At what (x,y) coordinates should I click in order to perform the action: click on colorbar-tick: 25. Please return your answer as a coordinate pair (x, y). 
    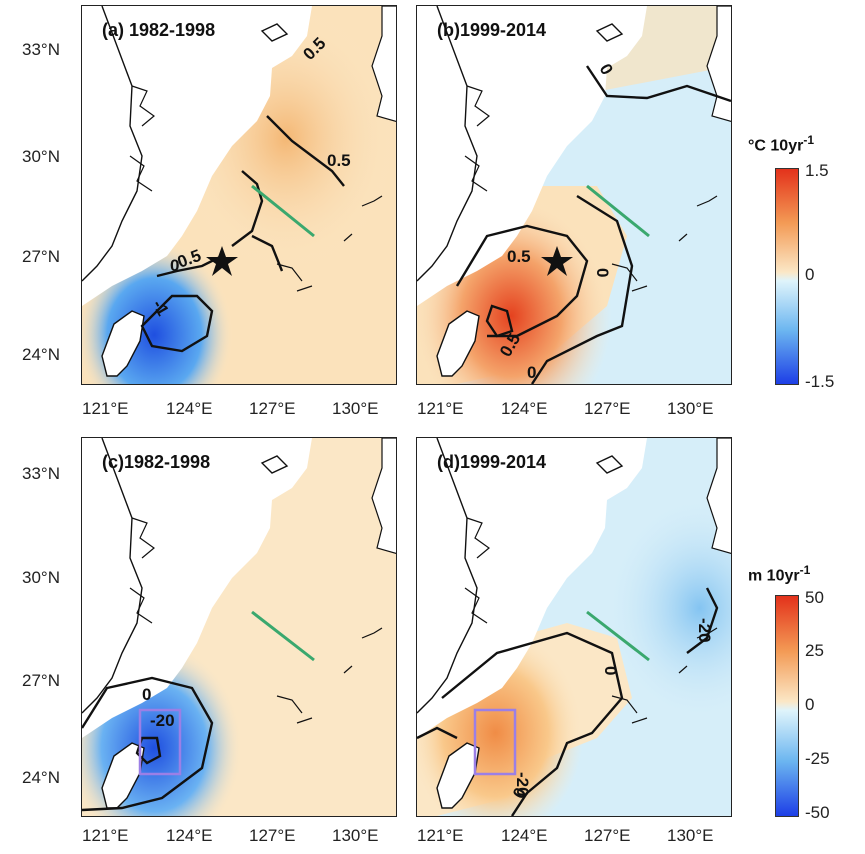
    Looking at the image, I should click on (814, 650).